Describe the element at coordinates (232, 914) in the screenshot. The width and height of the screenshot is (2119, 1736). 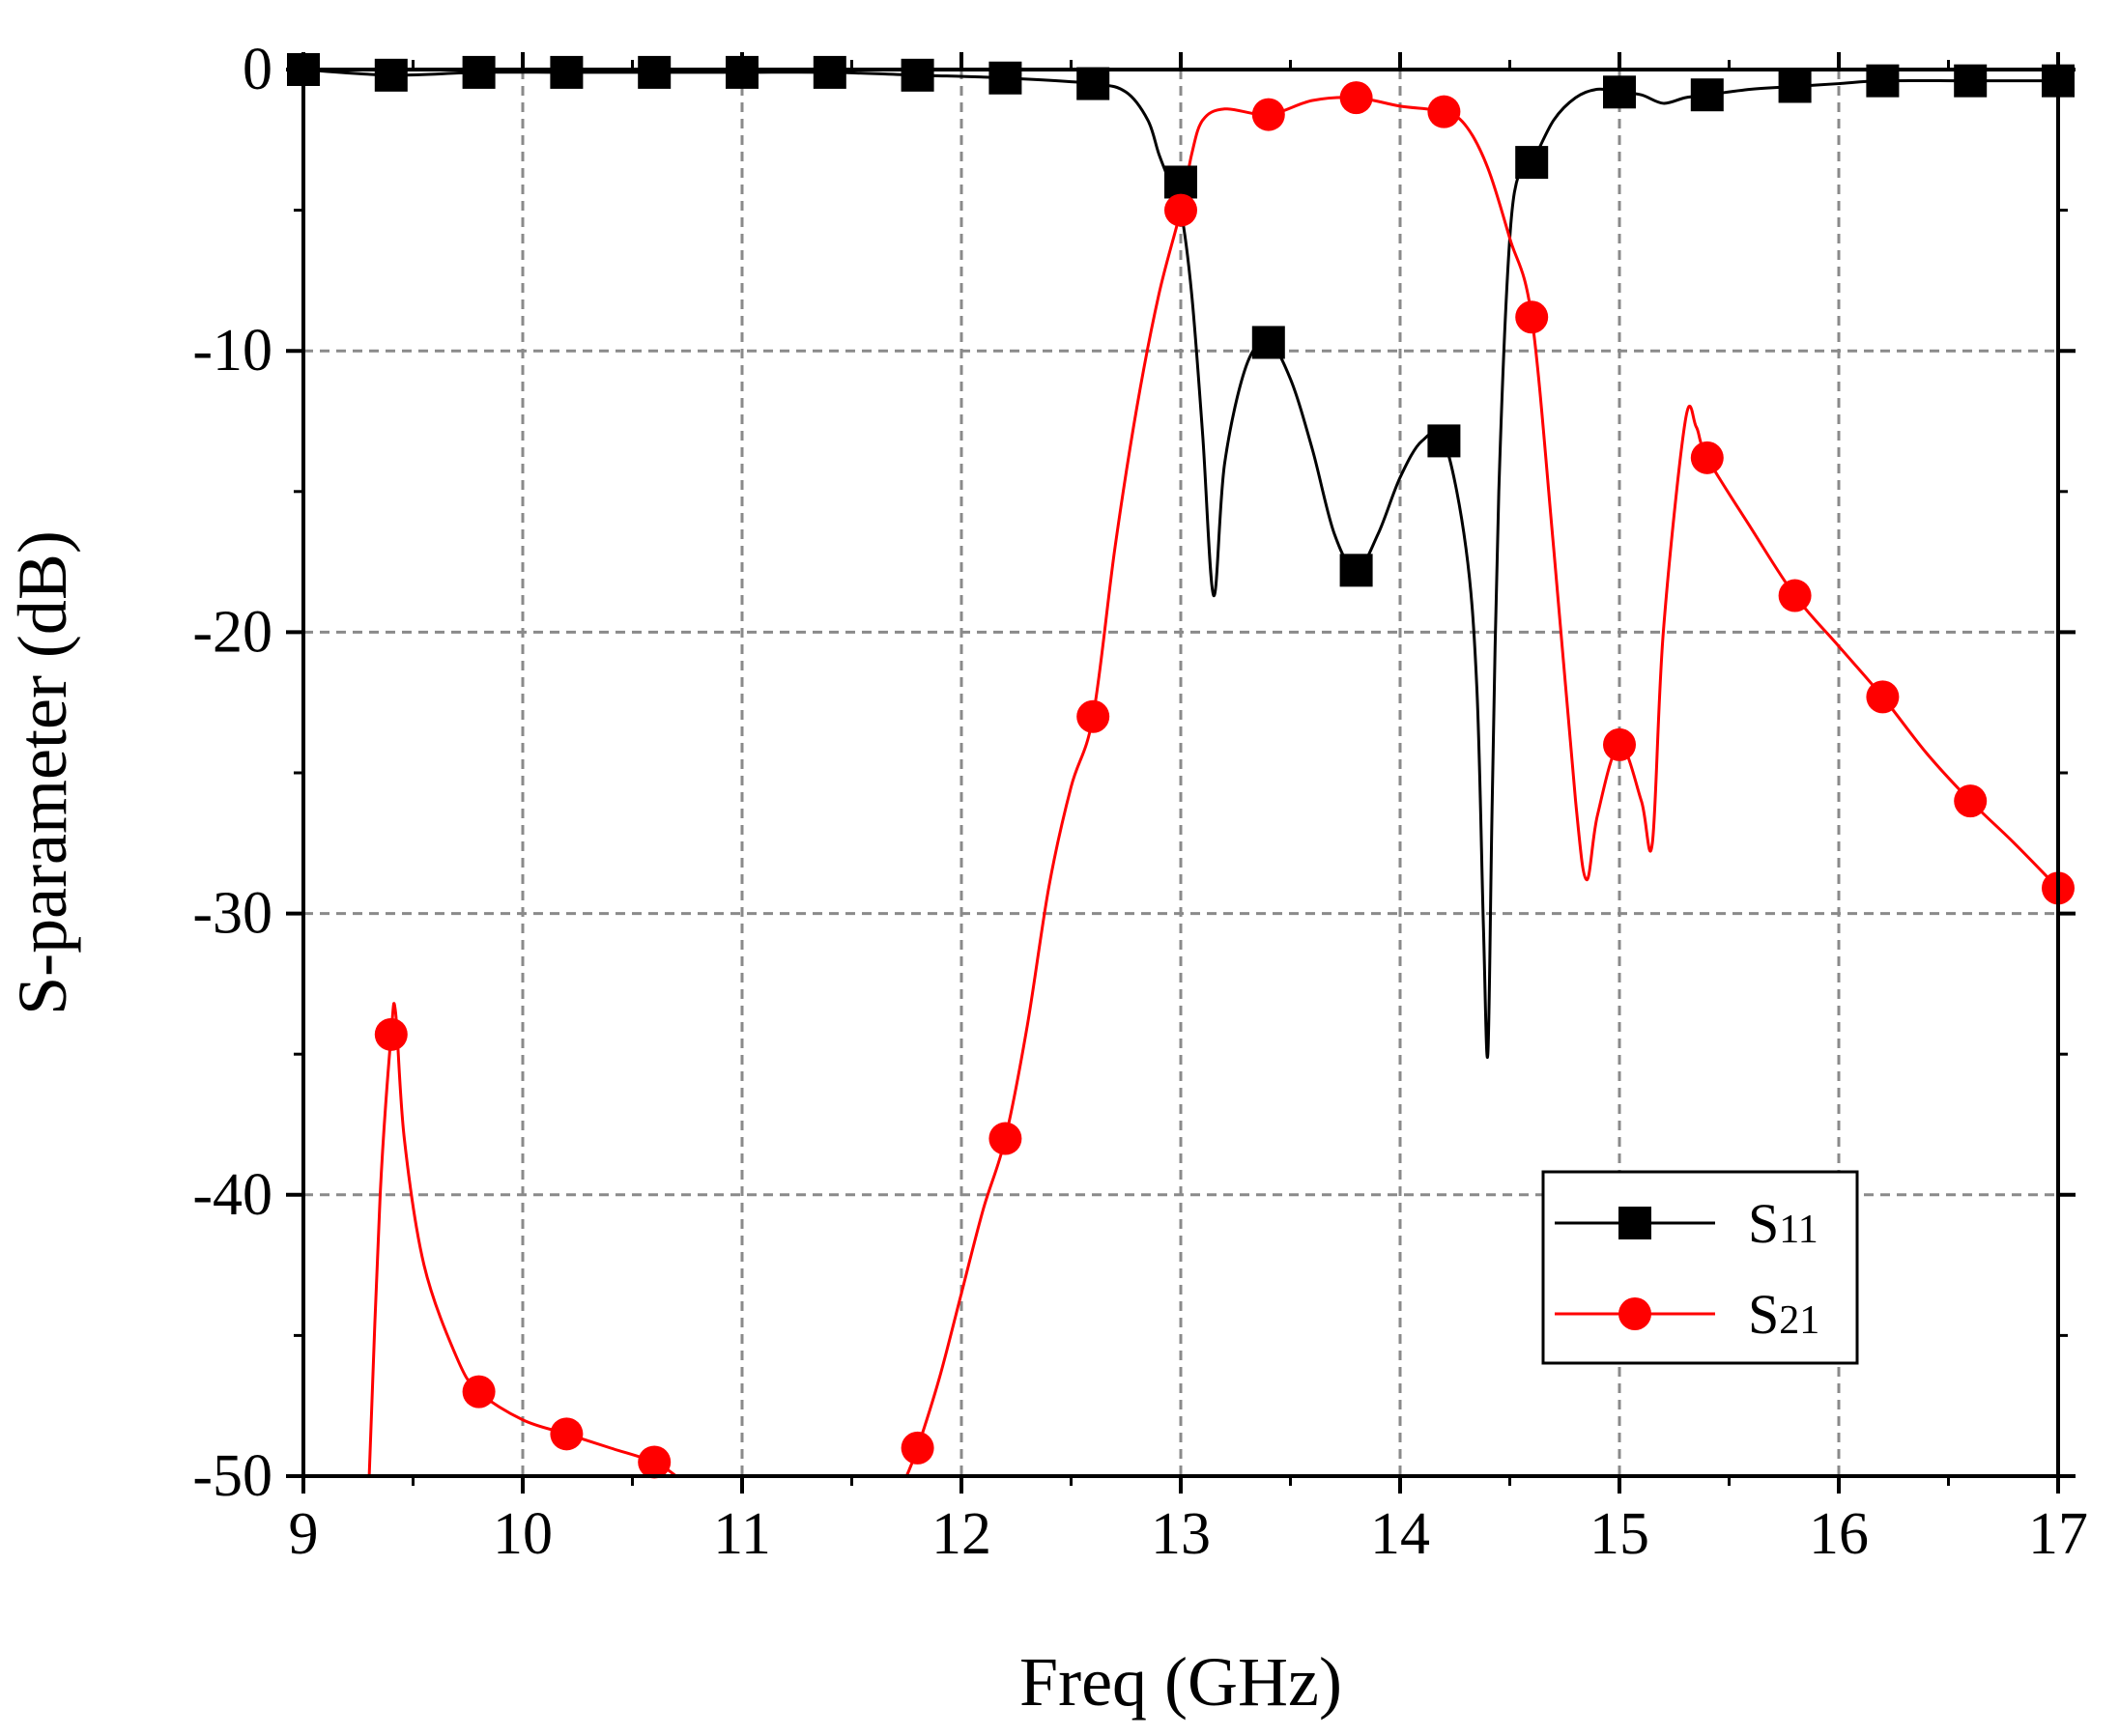
I see `y-tick-label: -30` at that location.